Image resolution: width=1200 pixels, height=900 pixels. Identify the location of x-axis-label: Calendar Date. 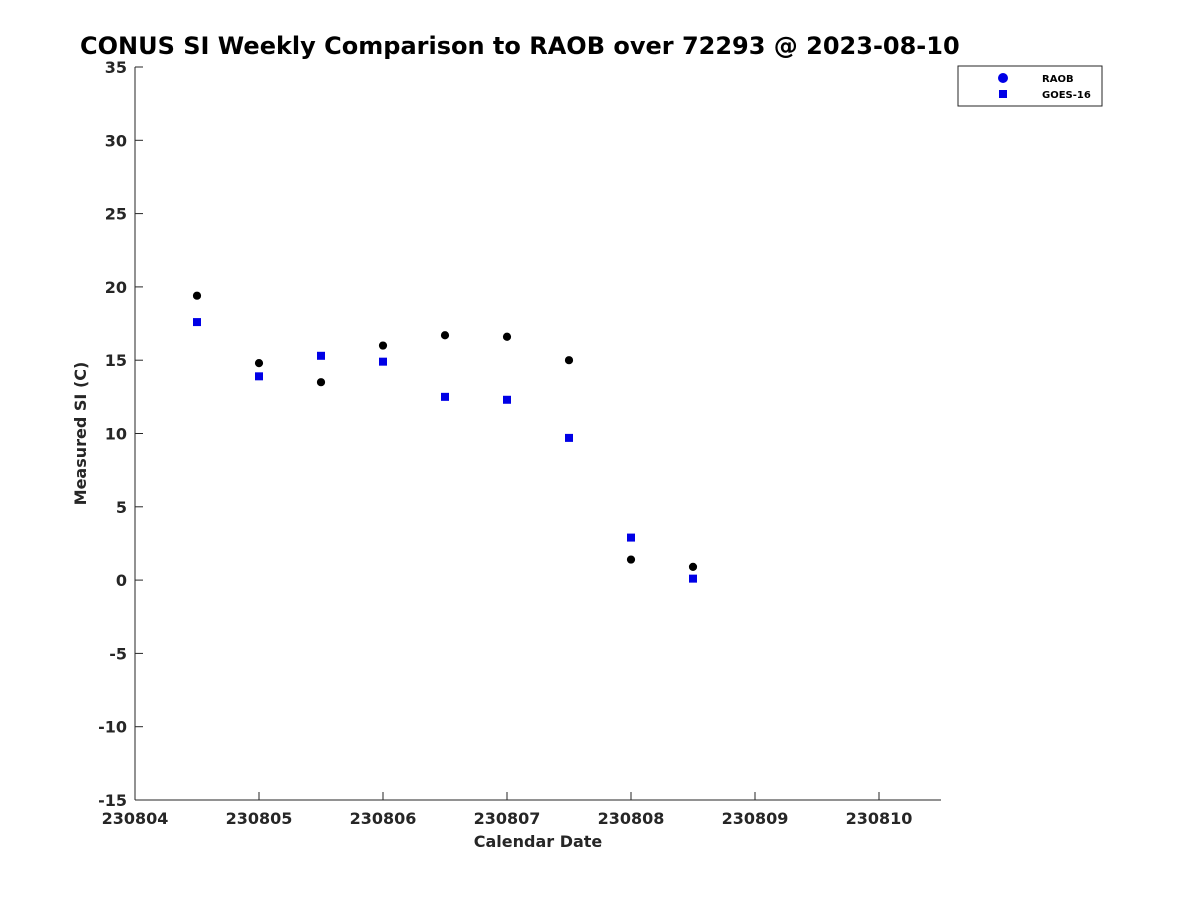
(538, 841).